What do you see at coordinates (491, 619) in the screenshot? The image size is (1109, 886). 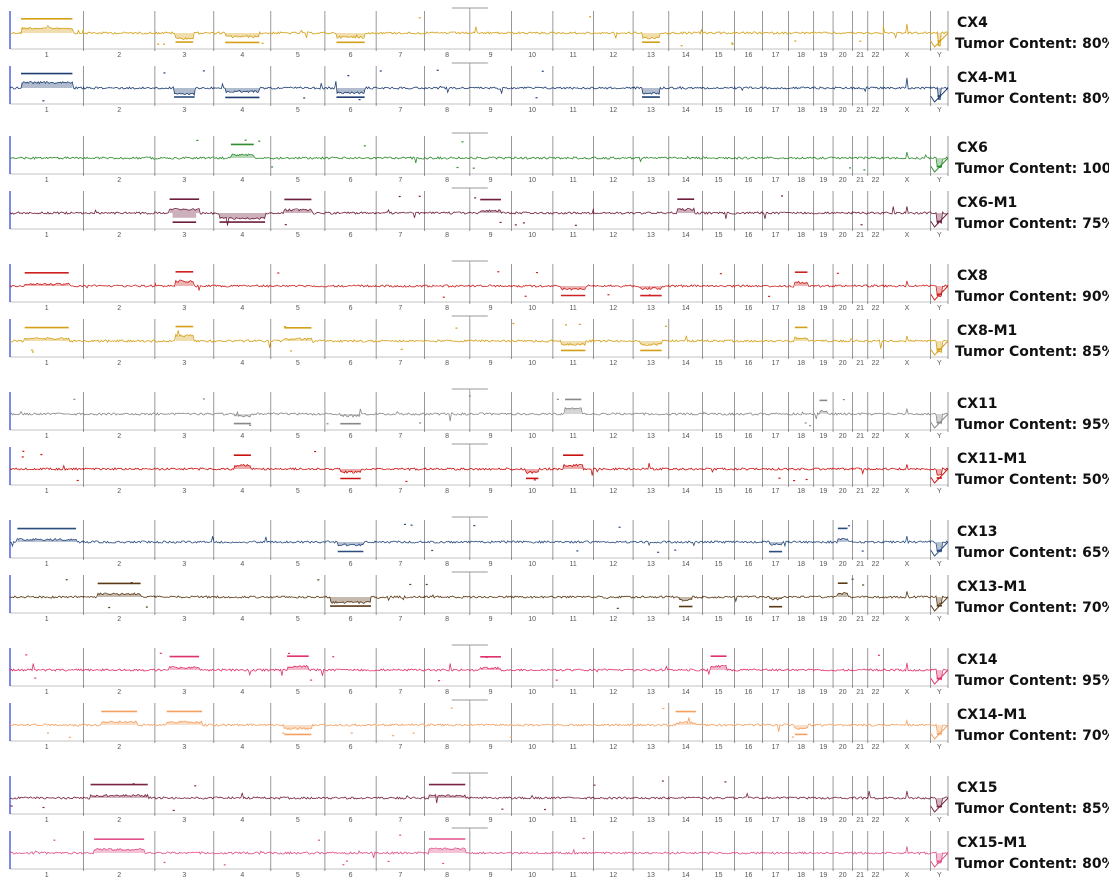 I see `chromosome-tick-label: 9` at bounding box center [491, 619].